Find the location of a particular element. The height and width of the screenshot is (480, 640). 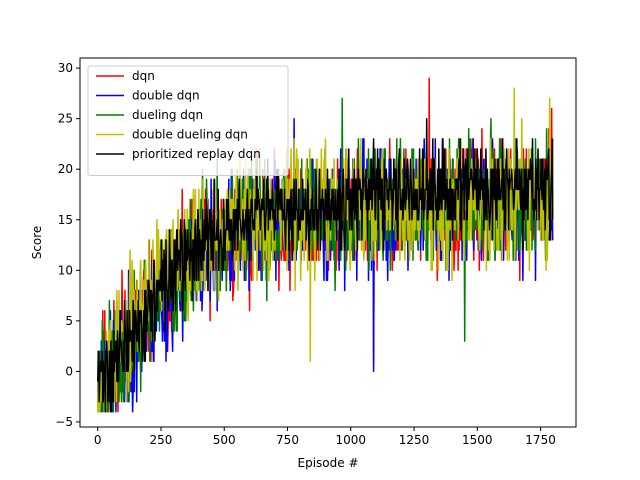

x-tick-label: 750 is located at coordinates (287, 440).